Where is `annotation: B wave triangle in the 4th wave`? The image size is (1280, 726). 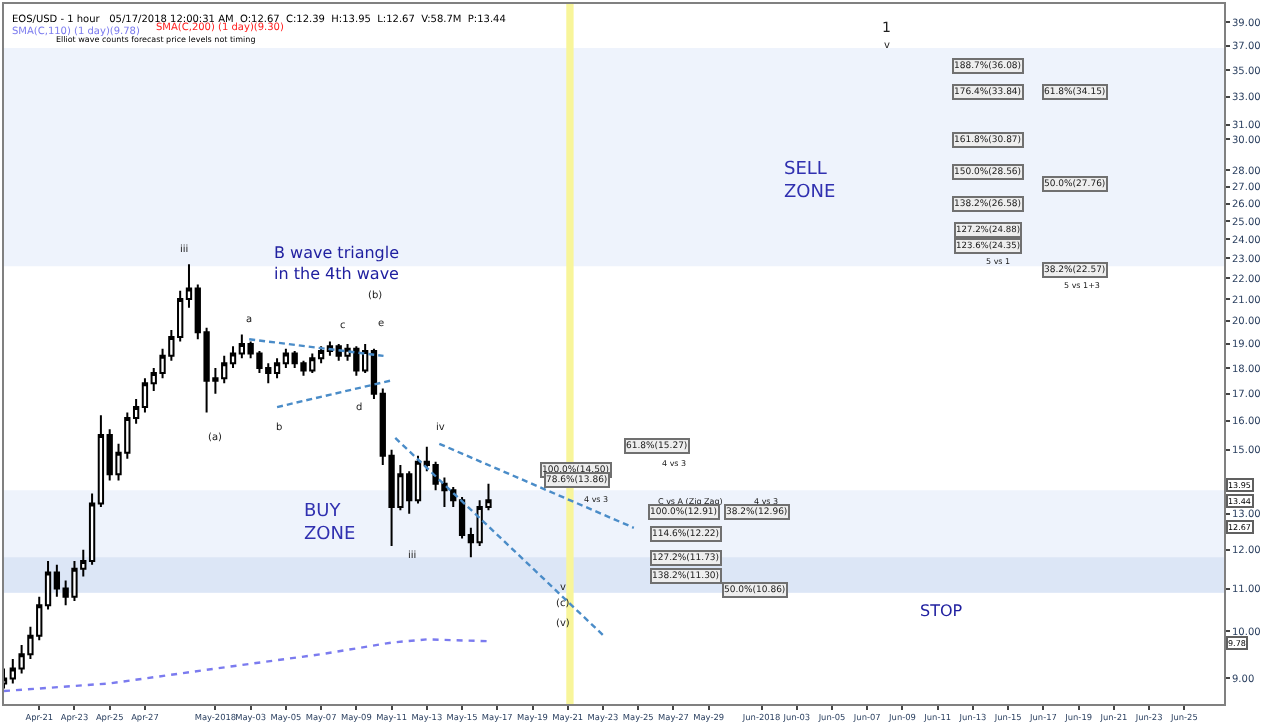 annotation: B wave triangle in the 4th wave is located at coordinates (337, 263).